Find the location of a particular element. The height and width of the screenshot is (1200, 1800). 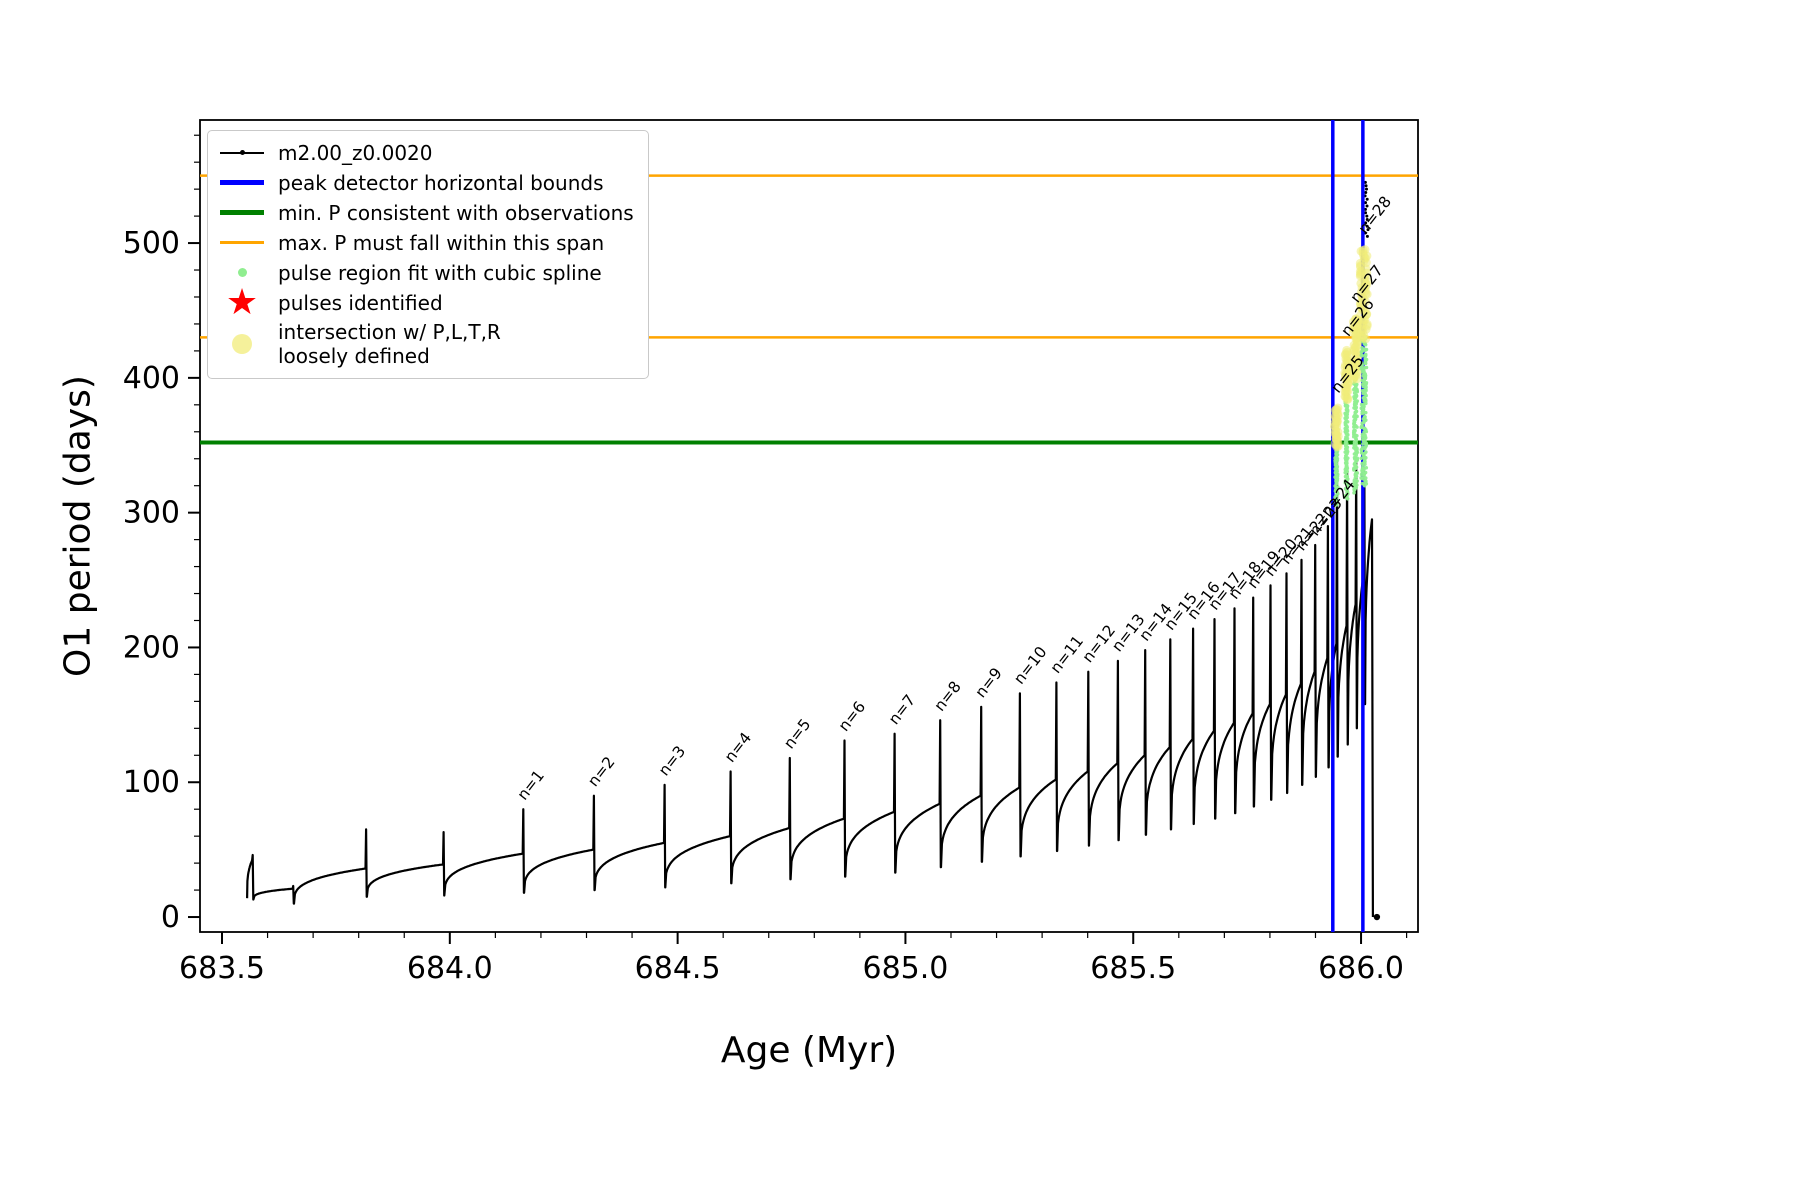

legend-entry: intersection w/ P,L,T,R loosely defined is located at coordinates (426, 344).